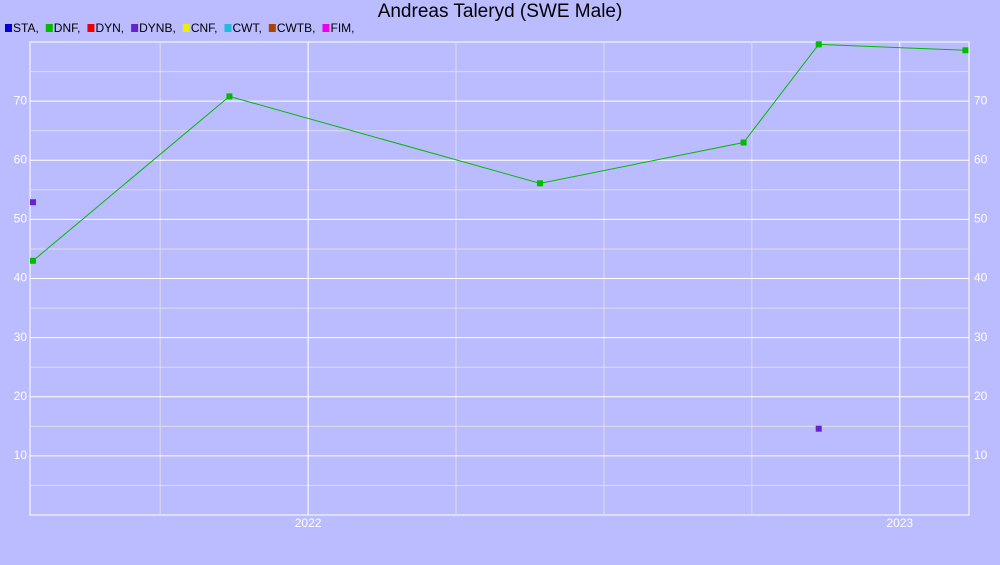 The height and width of the screenshot is (565, 1000). I want to click on legend-label: CWTB,, so click(296, 28).